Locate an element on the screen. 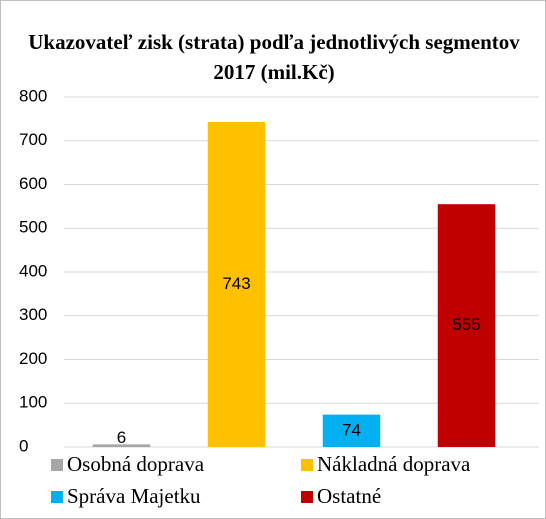  legend-label: Správa Majetku is located at coordinates (134, 496).